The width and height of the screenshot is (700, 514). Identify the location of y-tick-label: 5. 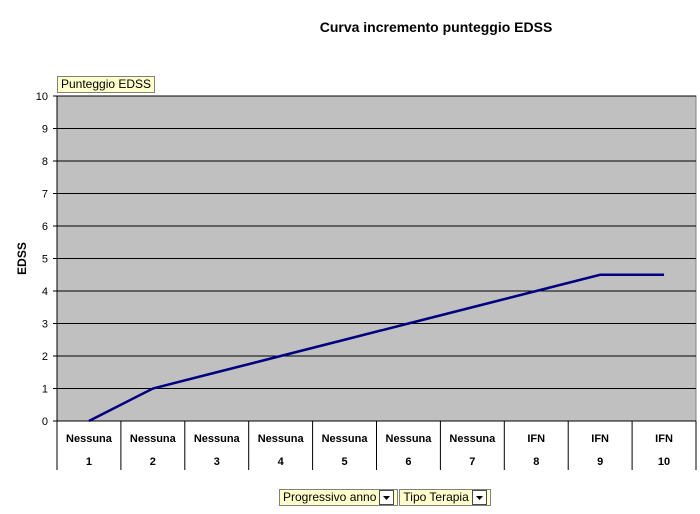
(45, 260).